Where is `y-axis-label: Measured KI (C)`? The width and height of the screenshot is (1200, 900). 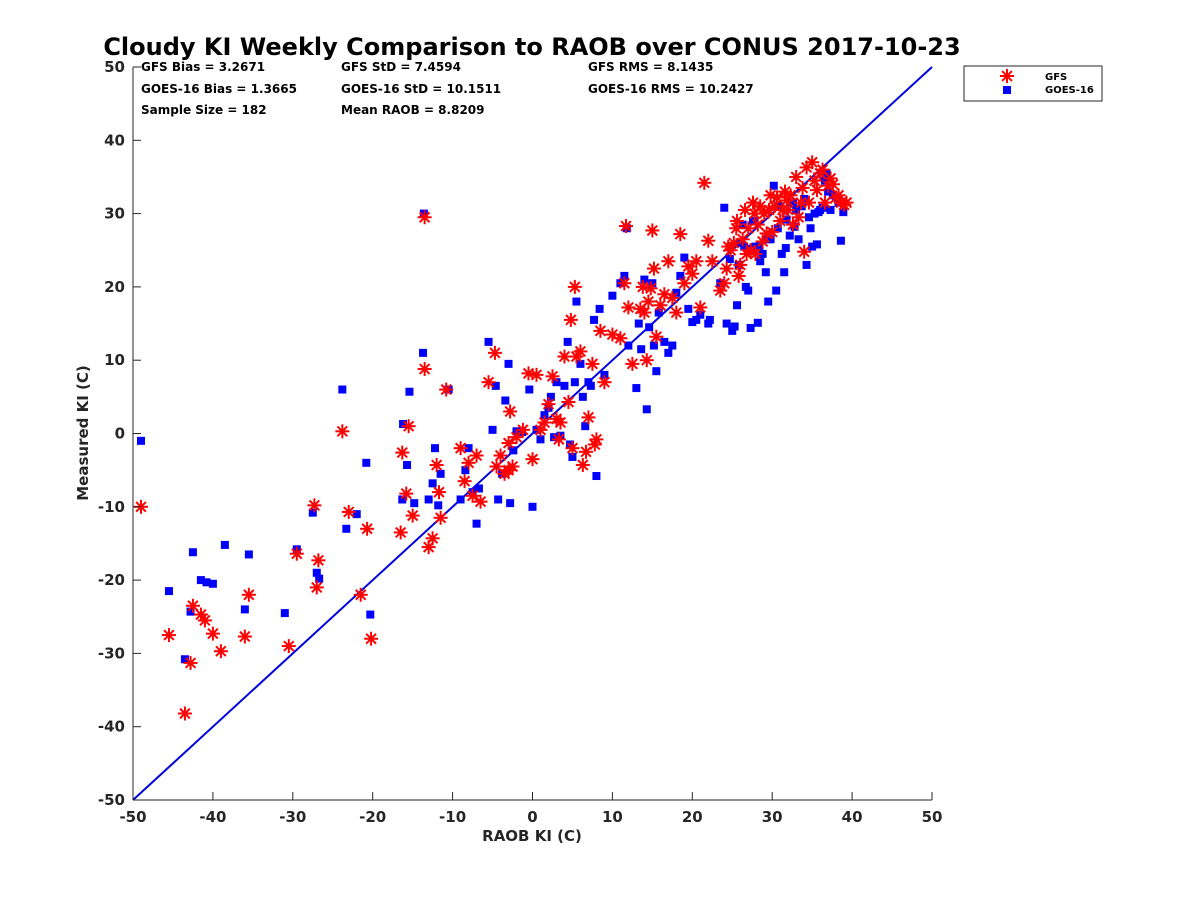
y-axis-label: Measured KI (C) is located at coordinates (83, 433).